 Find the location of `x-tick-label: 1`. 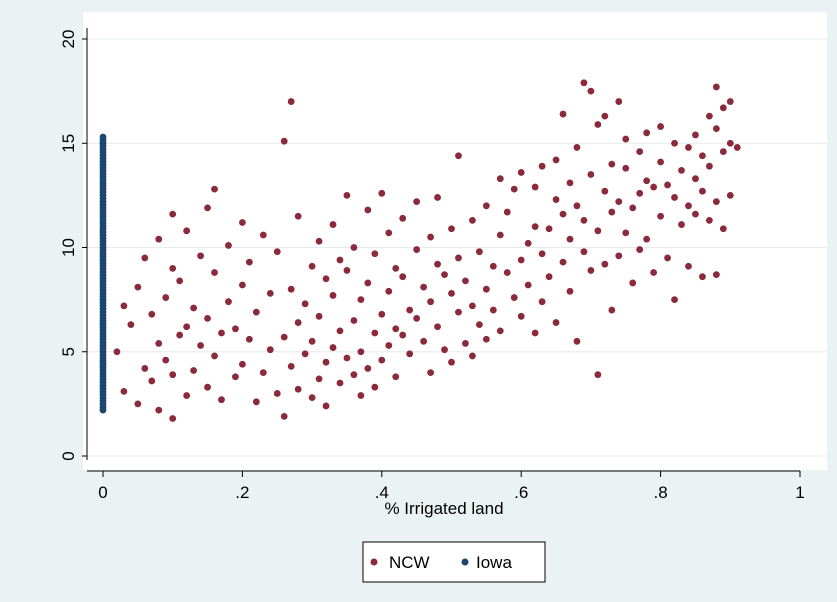

x-tick-label: 1 is located at coordinates (799, 492).